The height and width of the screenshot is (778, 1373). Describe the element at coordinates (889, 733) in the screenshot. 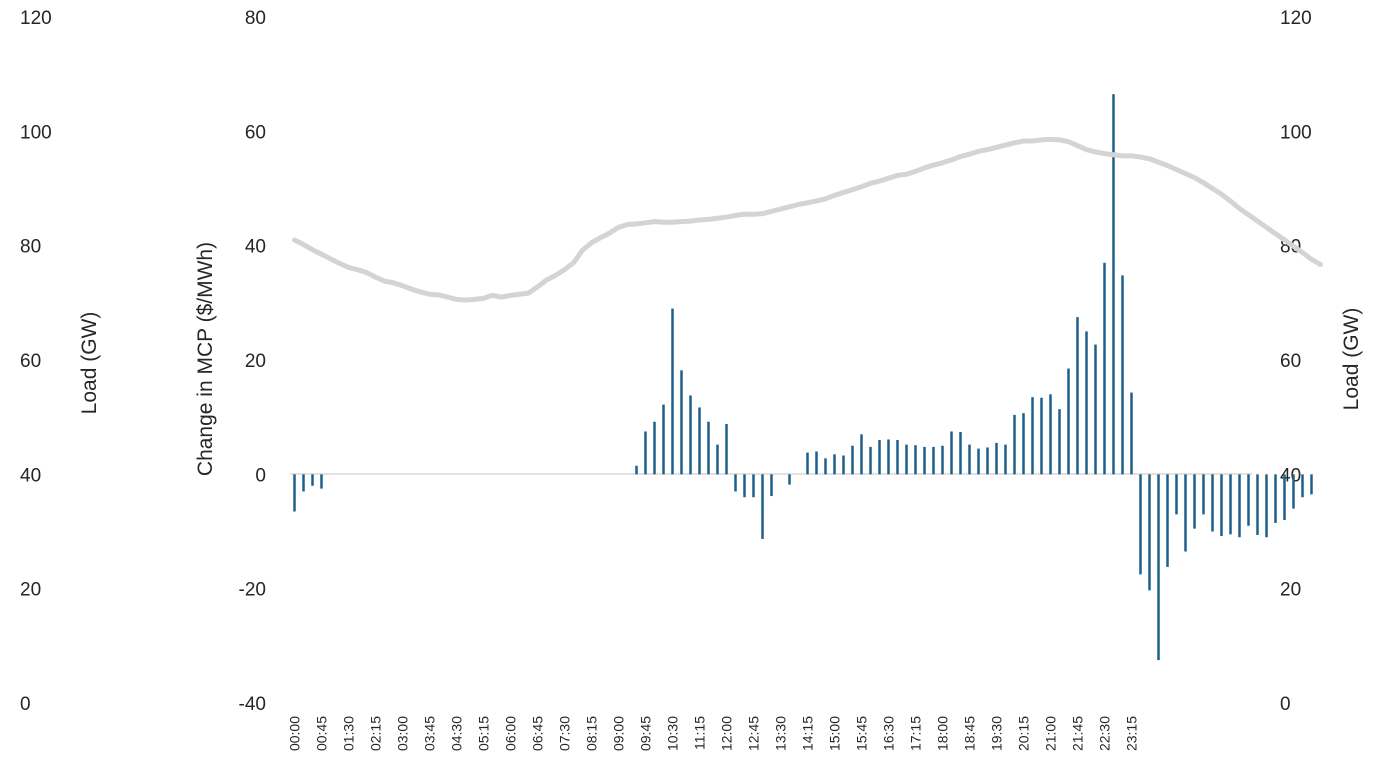

I see `x-tick-label: 16:30` at that location.